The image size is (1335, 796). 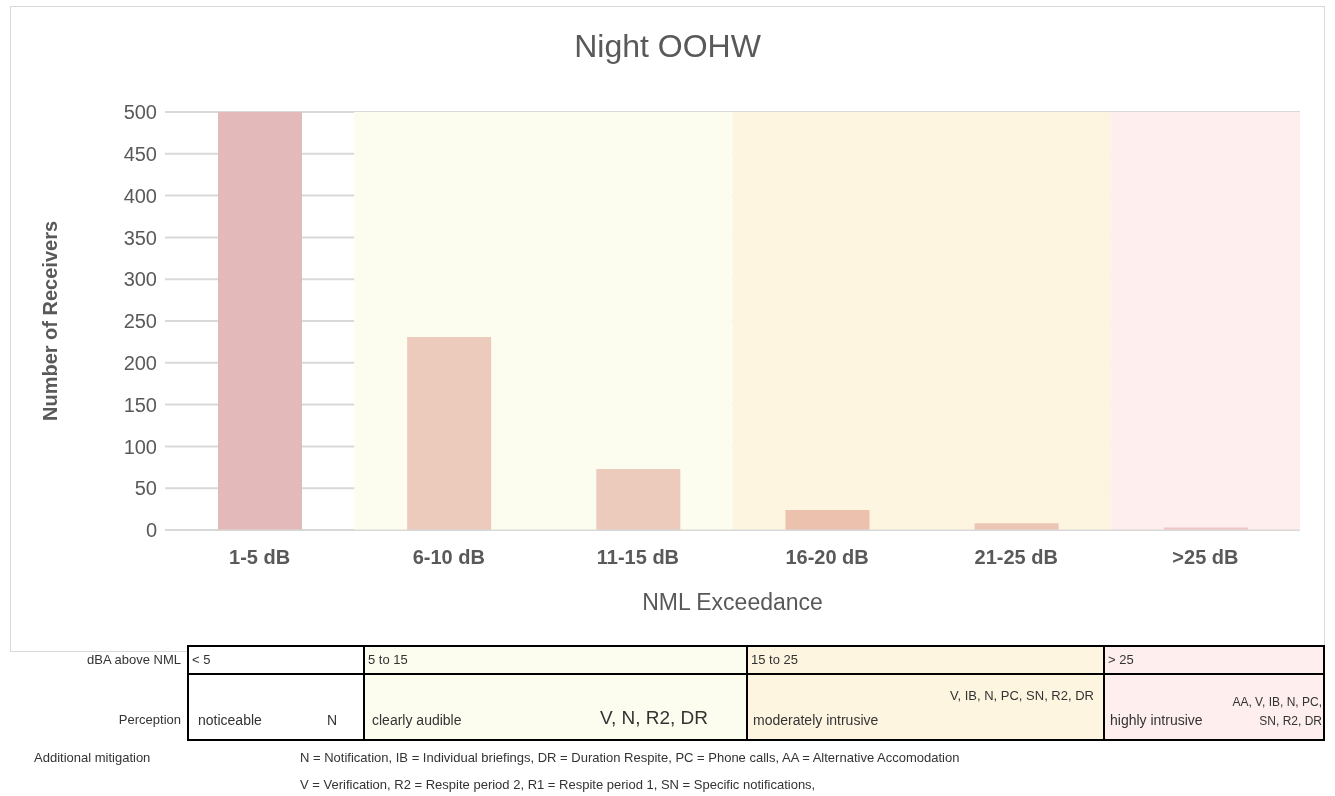 What do you see at coordinates (388, 659) in the screenshot?
I see `text: 5 to 15` at bounding box center [388, 659].